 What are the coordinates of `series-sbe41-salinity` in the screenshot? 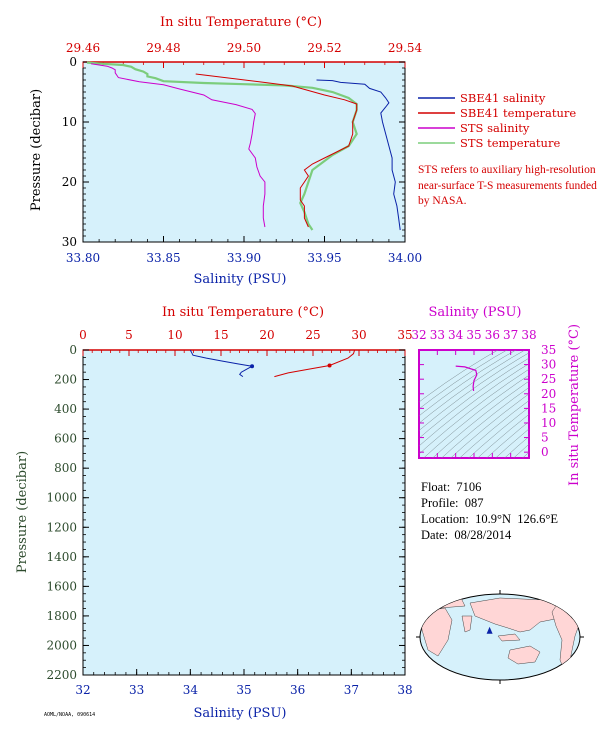 It's located at (358, 155).